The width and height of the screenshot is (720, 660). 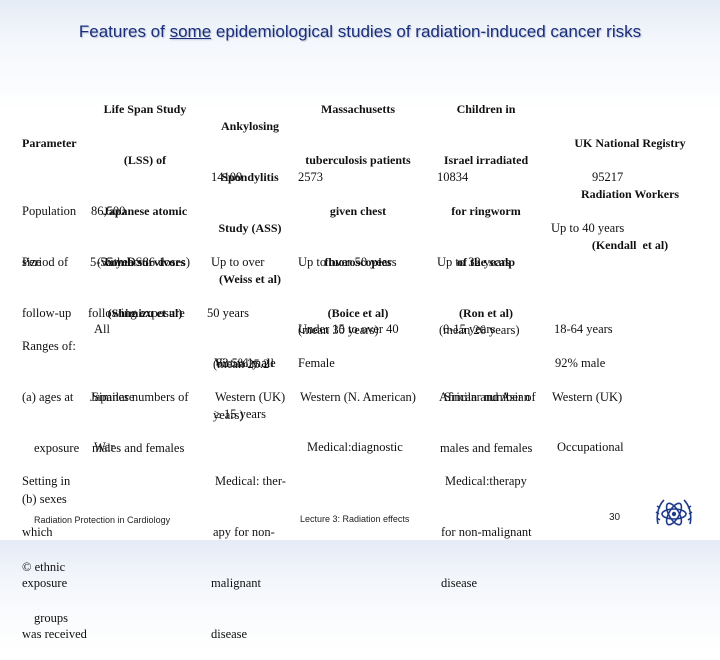 What do you see at coordinates (469, 329) in the screenshot?
I see `ages-israel: 0-15 years` at bounding box center [469, 329].